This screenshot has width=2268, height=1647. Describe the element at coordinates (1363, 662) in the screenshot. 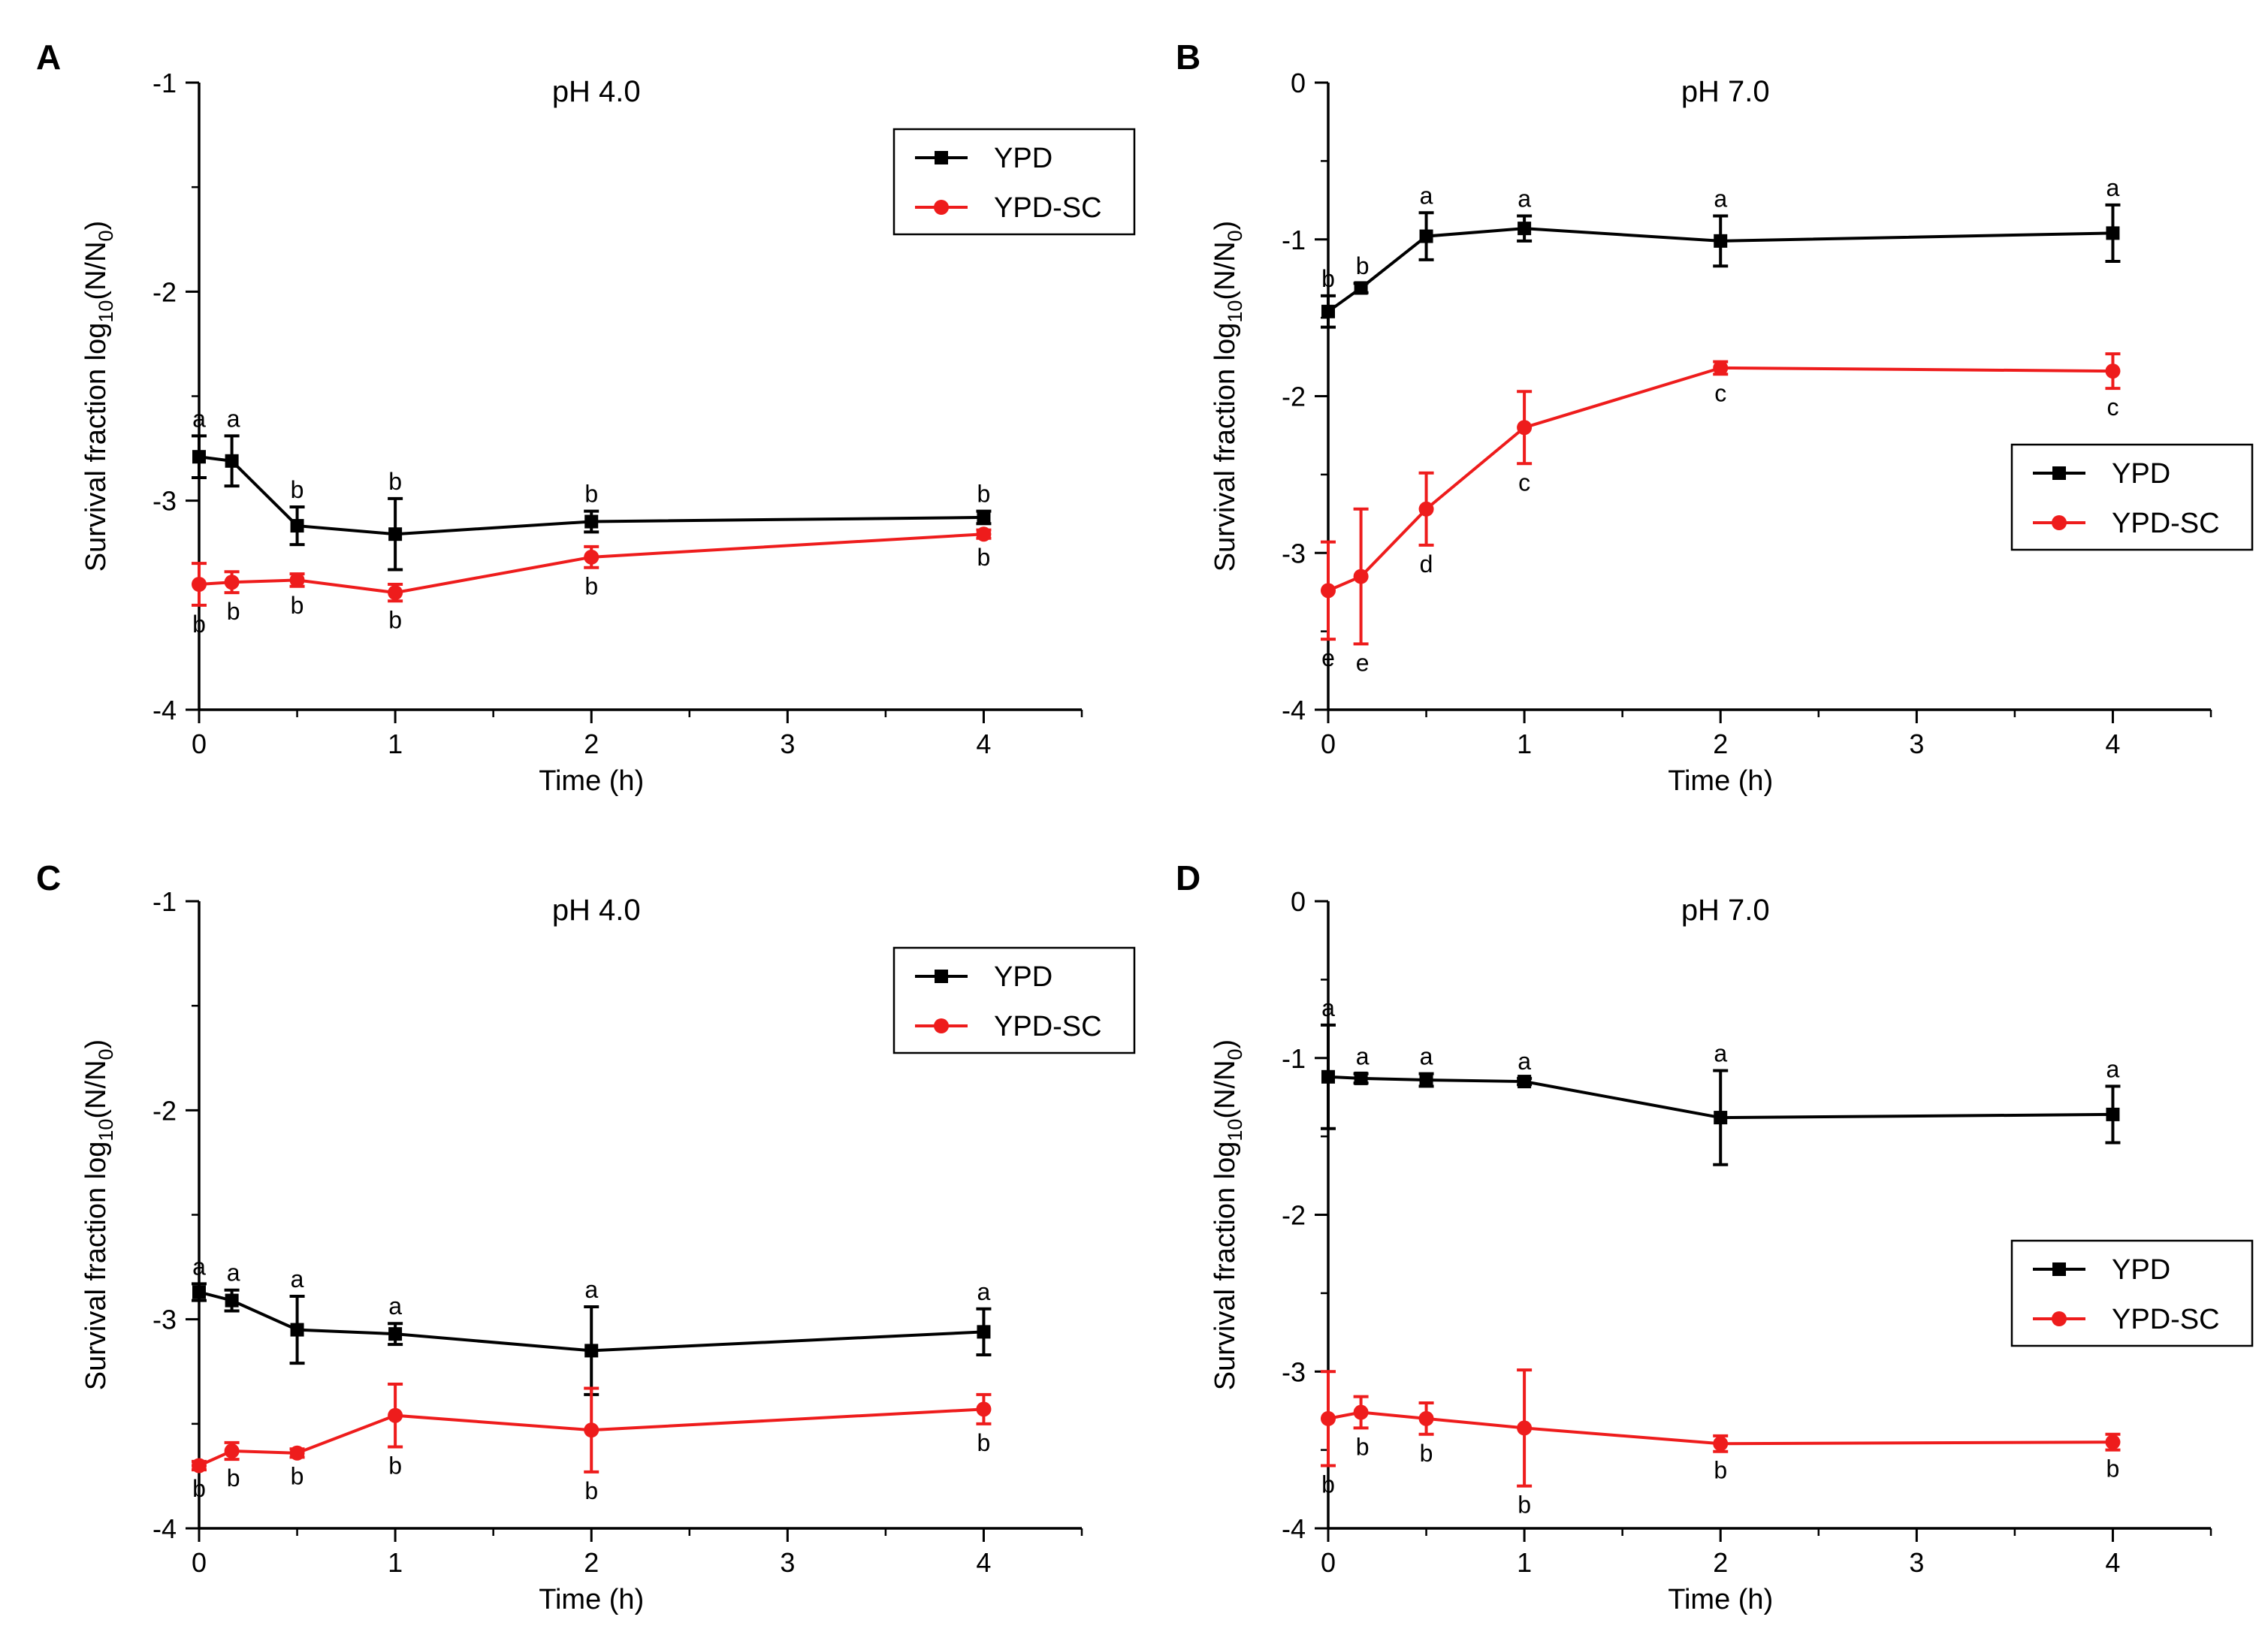

I see `significance-letter: e` at that location.